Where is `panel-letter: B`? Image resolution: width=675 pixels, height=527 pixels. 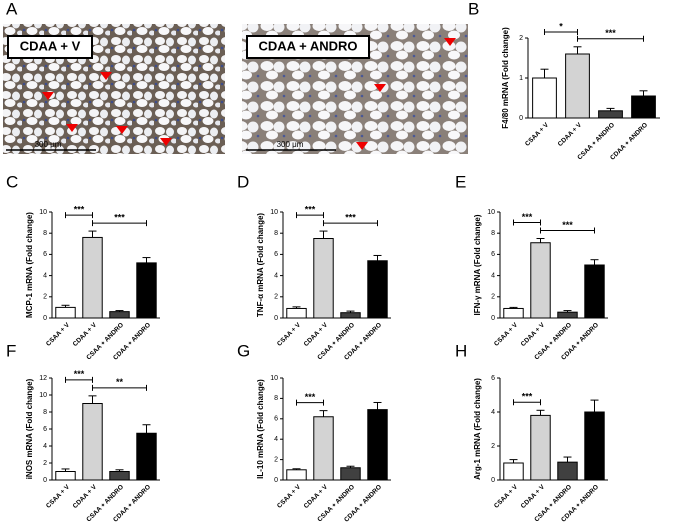 panel-letter: B is located at coordinates (473, 9).